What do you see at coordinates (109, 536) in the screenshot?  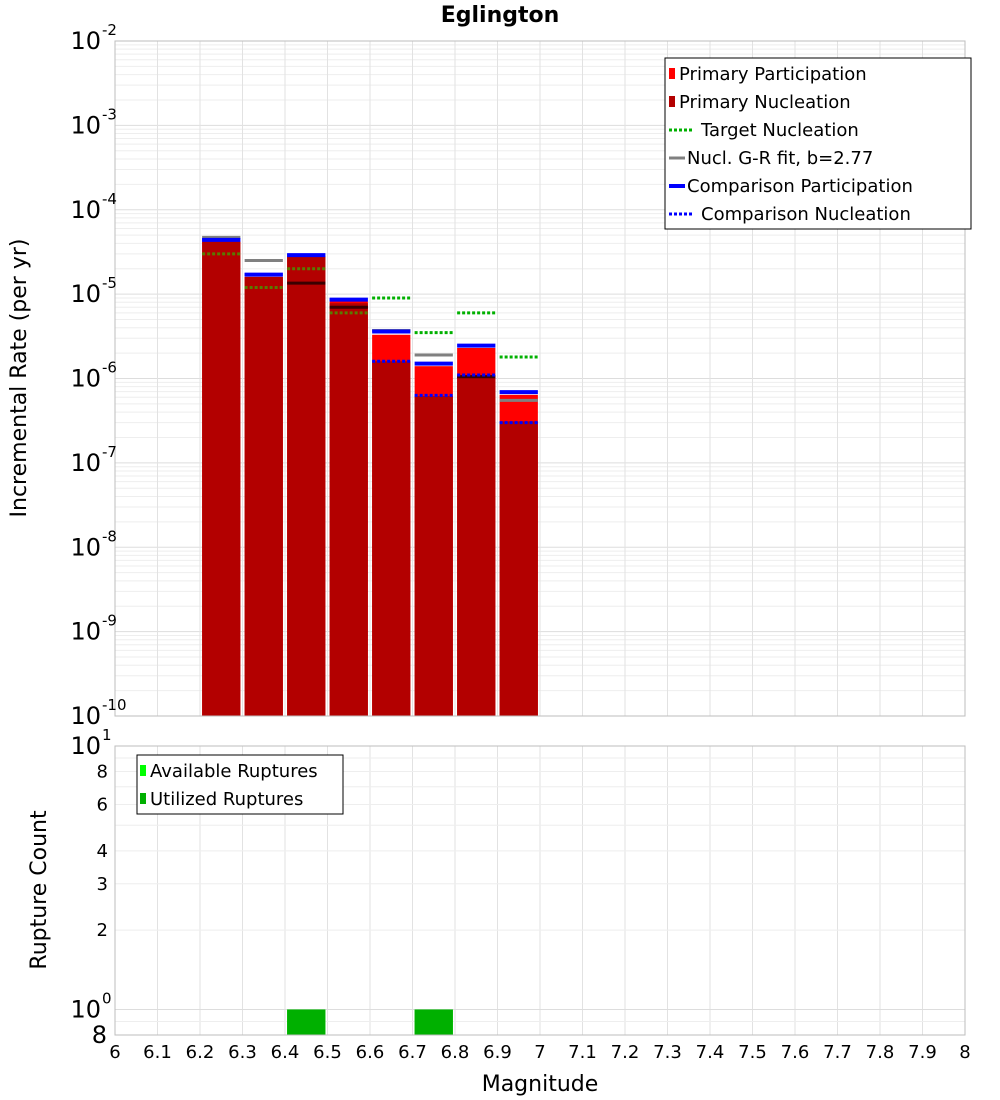 I see `top-y-tick-exponent: -8` at bounding box center [109, 536].